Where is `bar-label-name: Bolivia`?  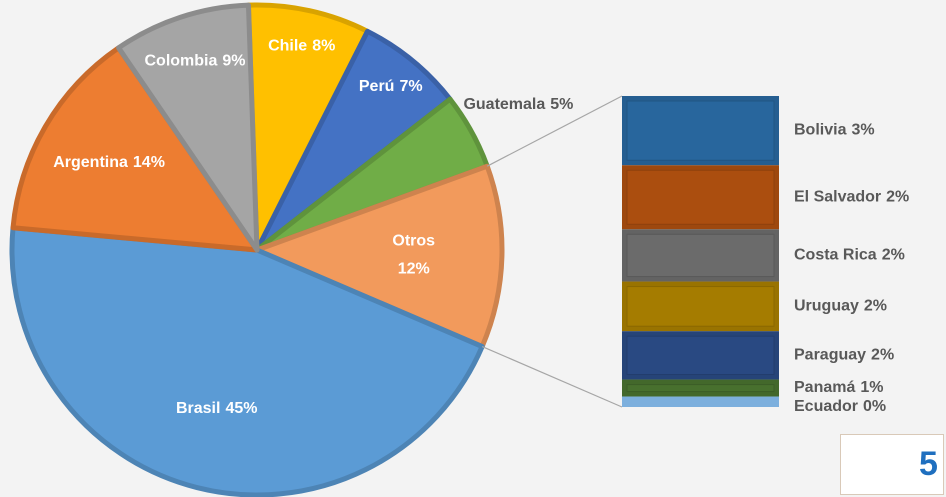 bar-label-name: Bolivia is located at coordinates (820, 130).